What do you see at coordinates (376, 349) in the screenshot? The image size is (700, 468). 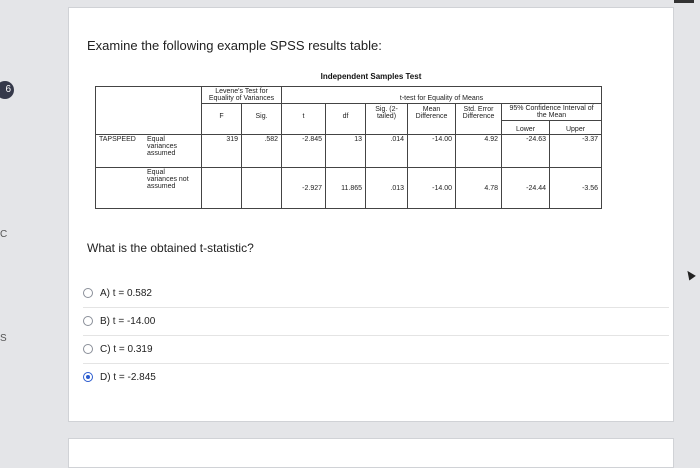 I see `option-c: C) t = 0.319` at bounding box center [376, 349].